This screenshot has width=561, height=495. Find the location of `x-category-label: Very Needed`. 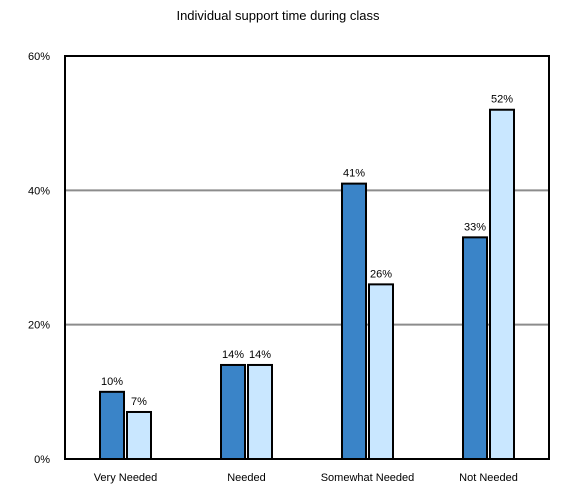

x-category-label: Very Needed is located at coordinates (126, 478).